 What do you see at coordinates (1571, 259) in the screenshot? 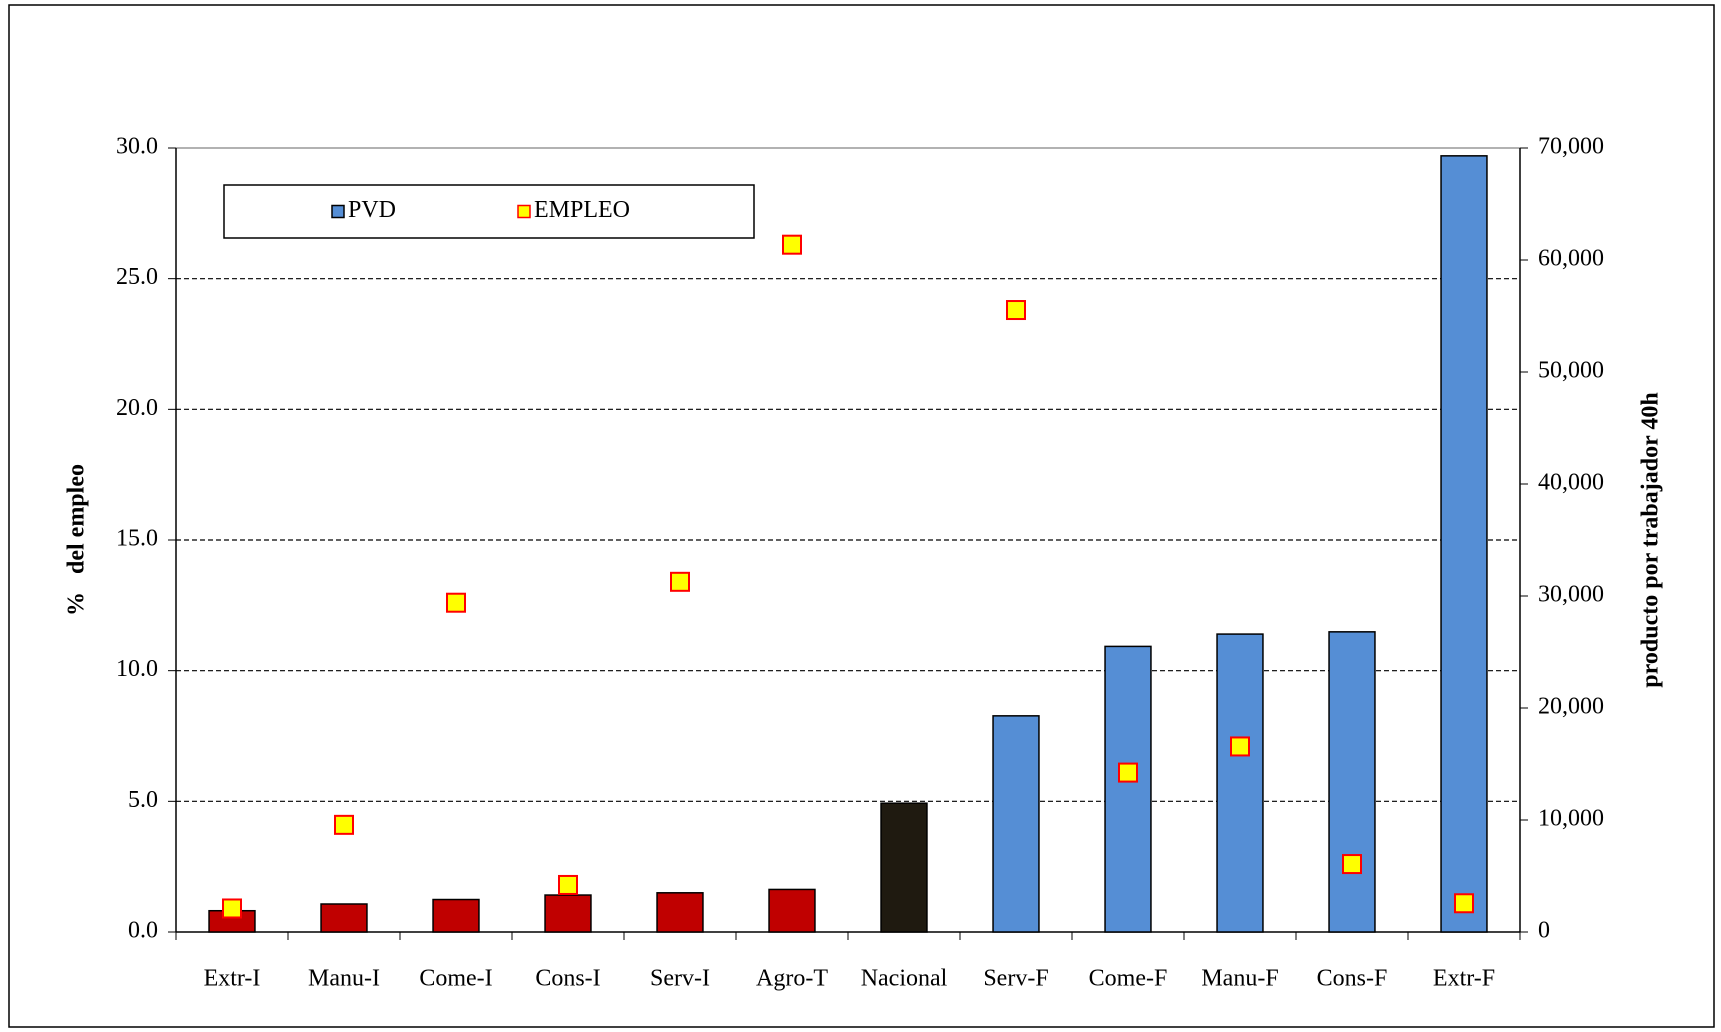
I see `y2-tick-label: 60,000` at bounding box center [1571, 259].